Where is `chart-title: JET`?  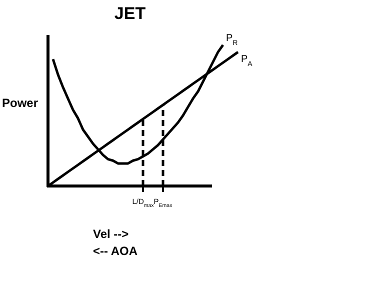 chart-title: JET is located at coordinates (130, 13).